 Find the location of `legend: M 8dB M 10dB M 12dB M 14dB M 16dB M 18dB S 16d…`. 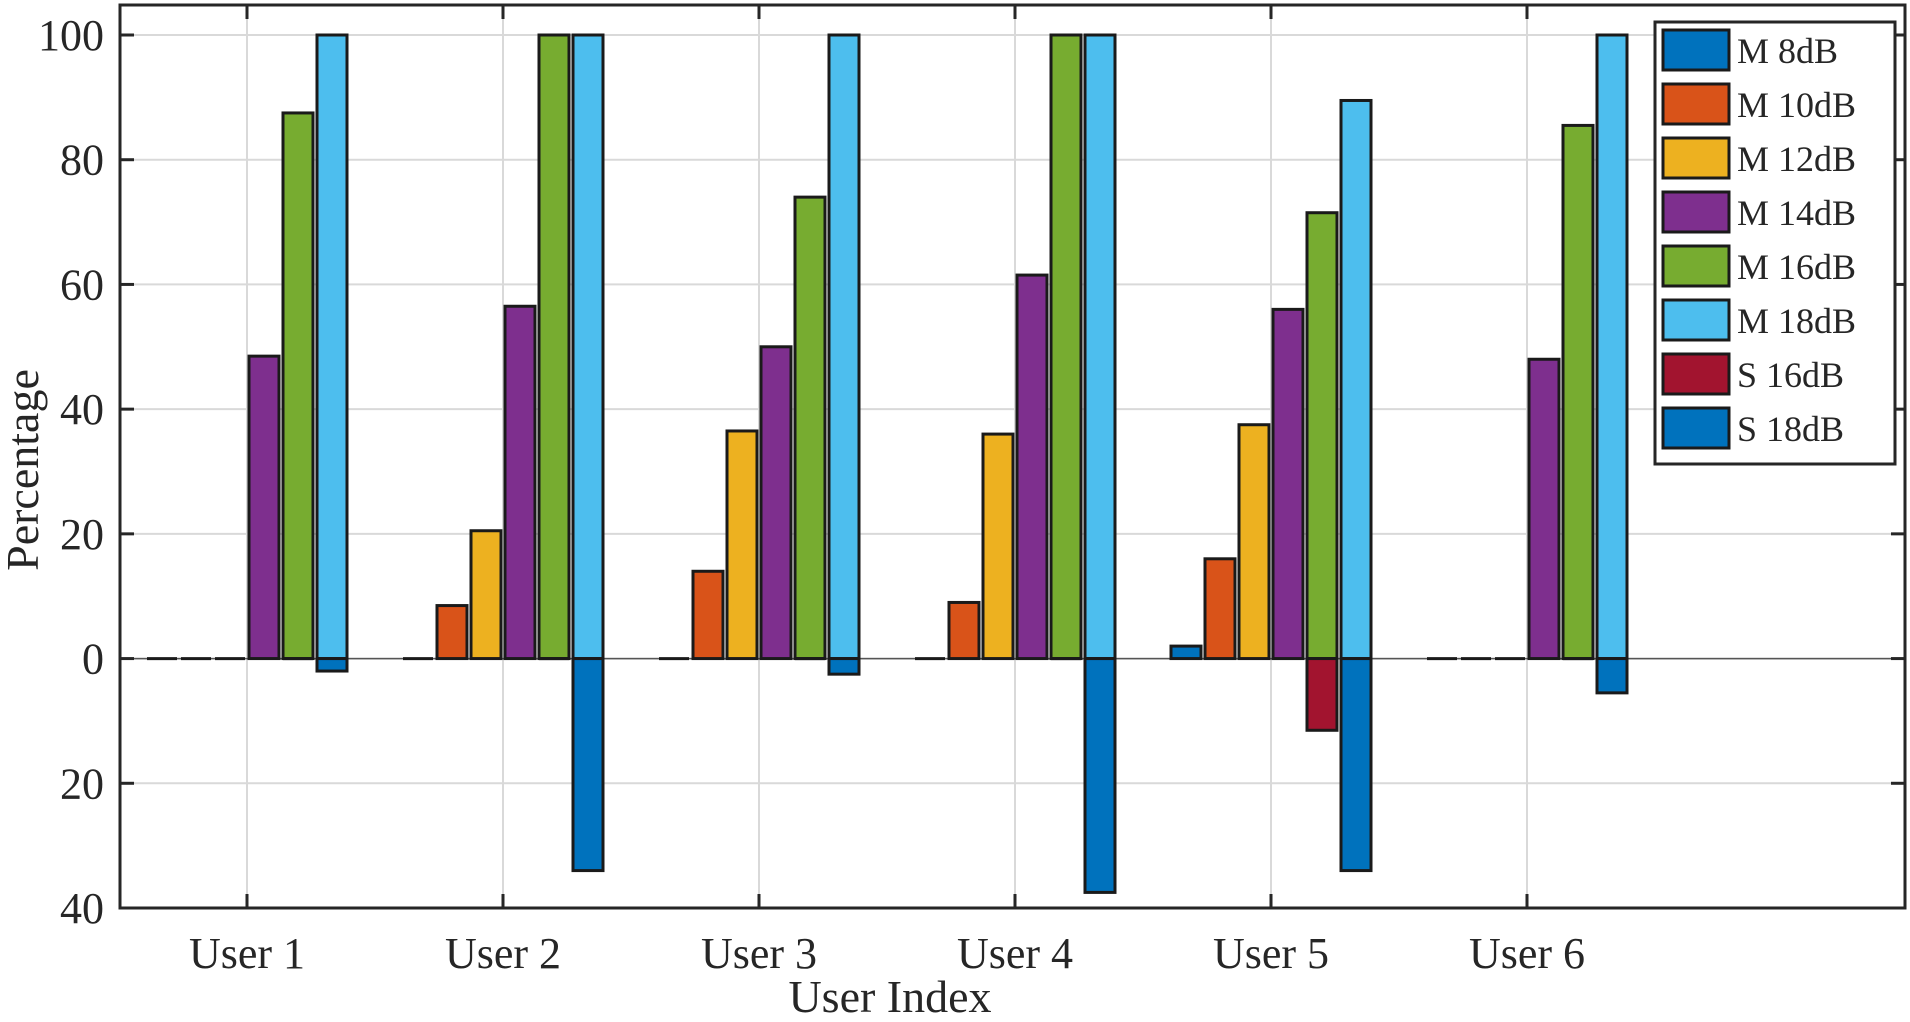

legend: M 8dB M 10dB M 12dB M 14dB M 16dB M 18dB S 16d… is located at coordinates (1775, 243).